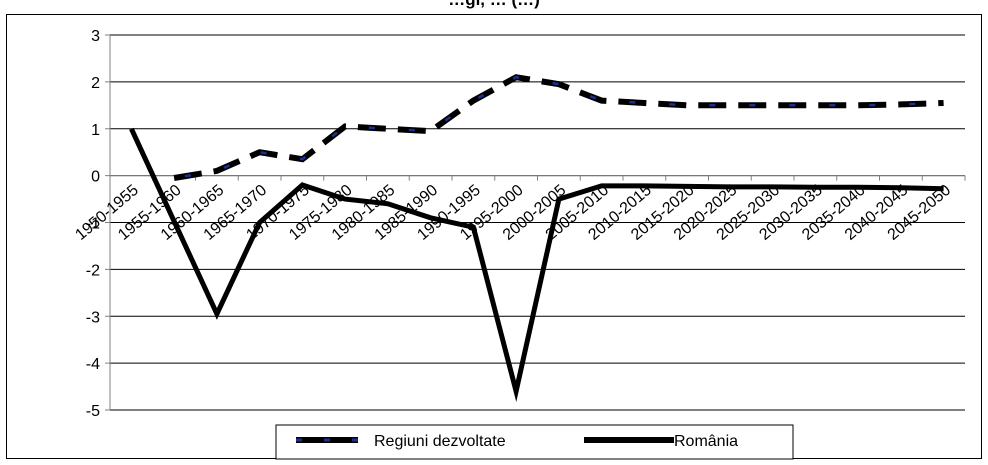  Describe the element at coordinates (706, 441) in the screenshot. I see `legend-label-romania: România` at that location.